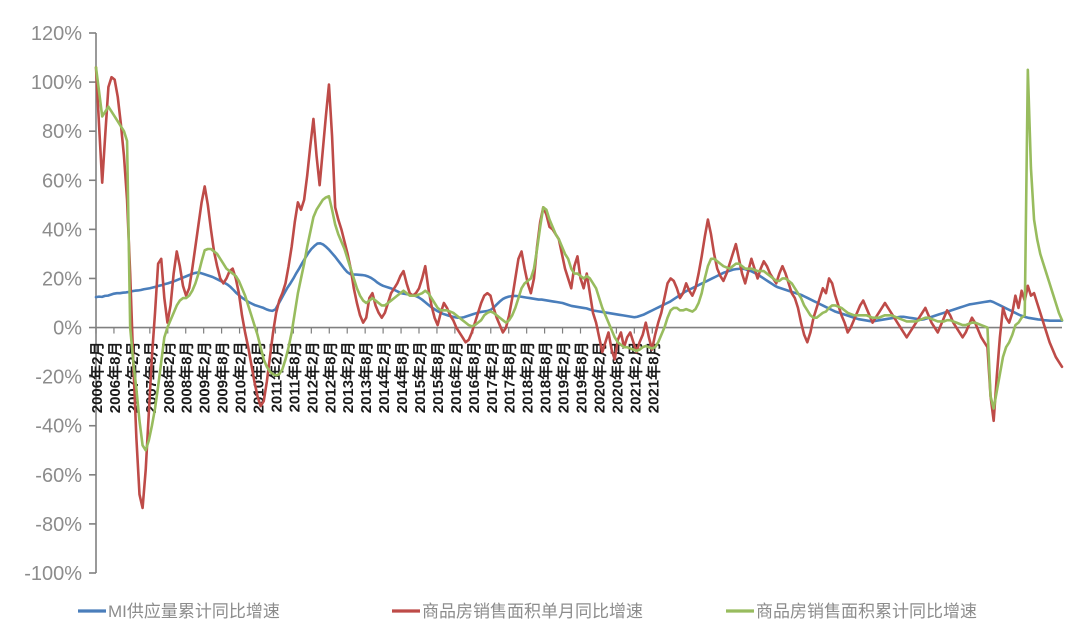 The image size is (1080, 644). What do you see at coordinates (223, 378) in the screenshot?
I see `x-axis-tick-label: 2009年8月` at bounding box center [223, 378].